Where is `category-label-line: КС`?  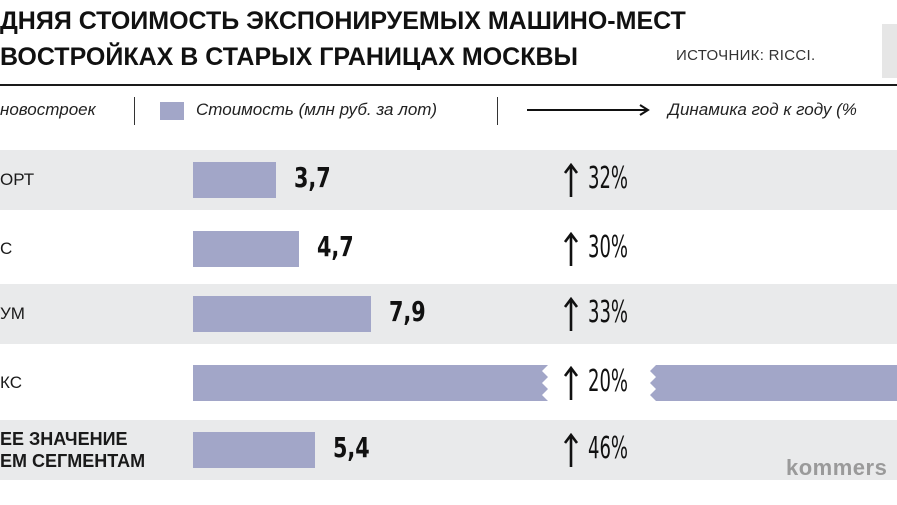 category-label-line: КС is located at coordinates (11, 382).